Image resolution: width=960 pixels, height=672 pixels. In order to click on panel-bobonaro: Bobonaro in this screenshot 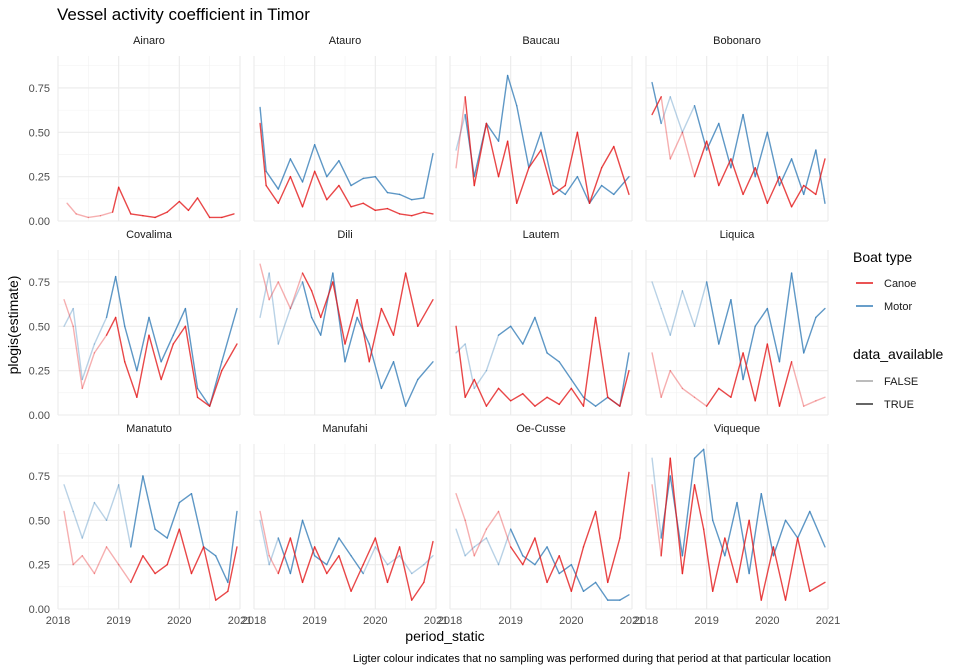, I will do `click(737, 128)`.